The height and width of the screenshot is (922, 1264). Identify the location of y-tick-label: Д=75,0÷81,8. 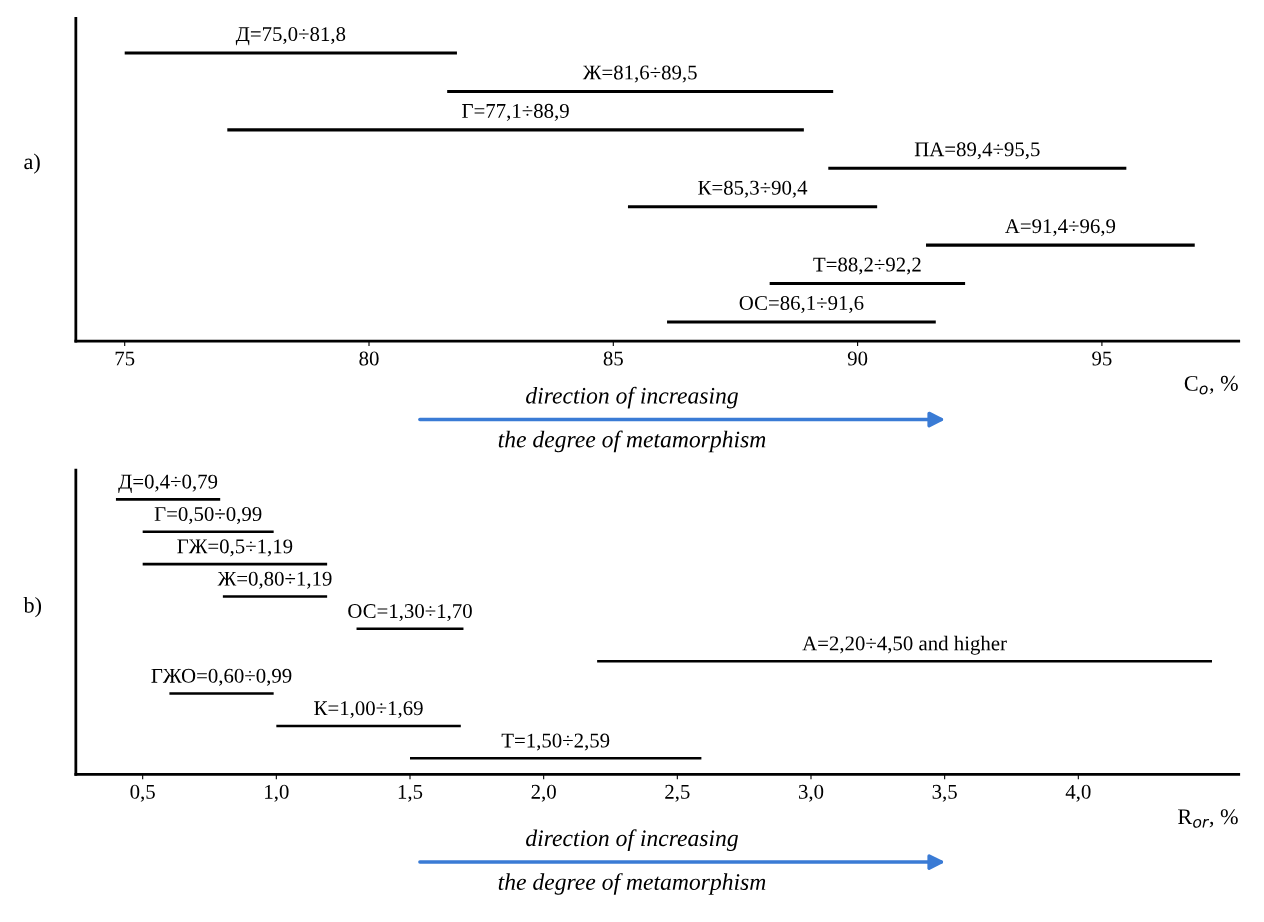
(290, 36).